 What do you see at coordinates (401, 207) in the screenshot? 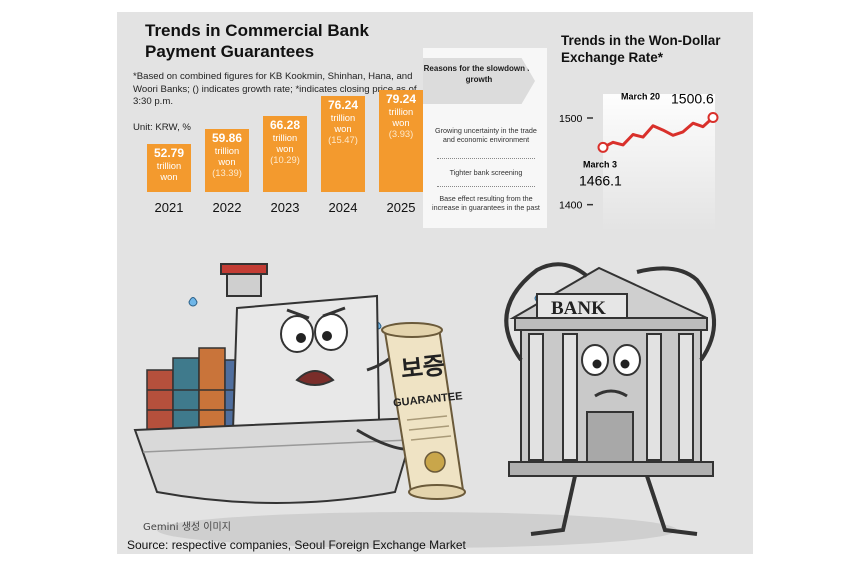
I see `year-label: 2025` at bounding box center [401, 207].